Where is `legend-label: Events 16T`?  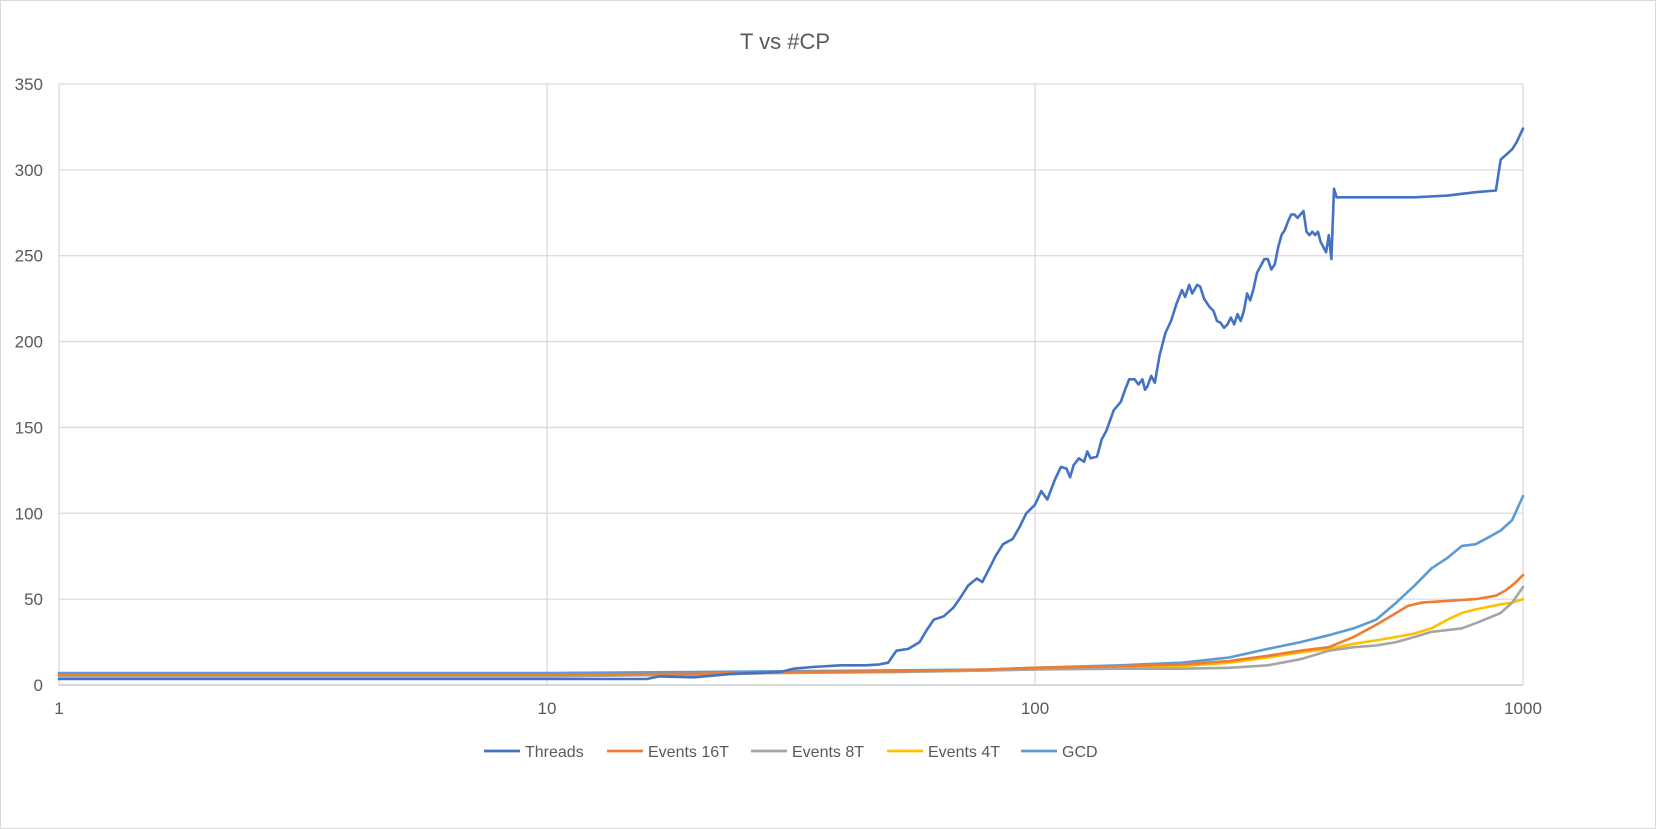
legend-label: Events 16T is located at coordinates (688, 752).